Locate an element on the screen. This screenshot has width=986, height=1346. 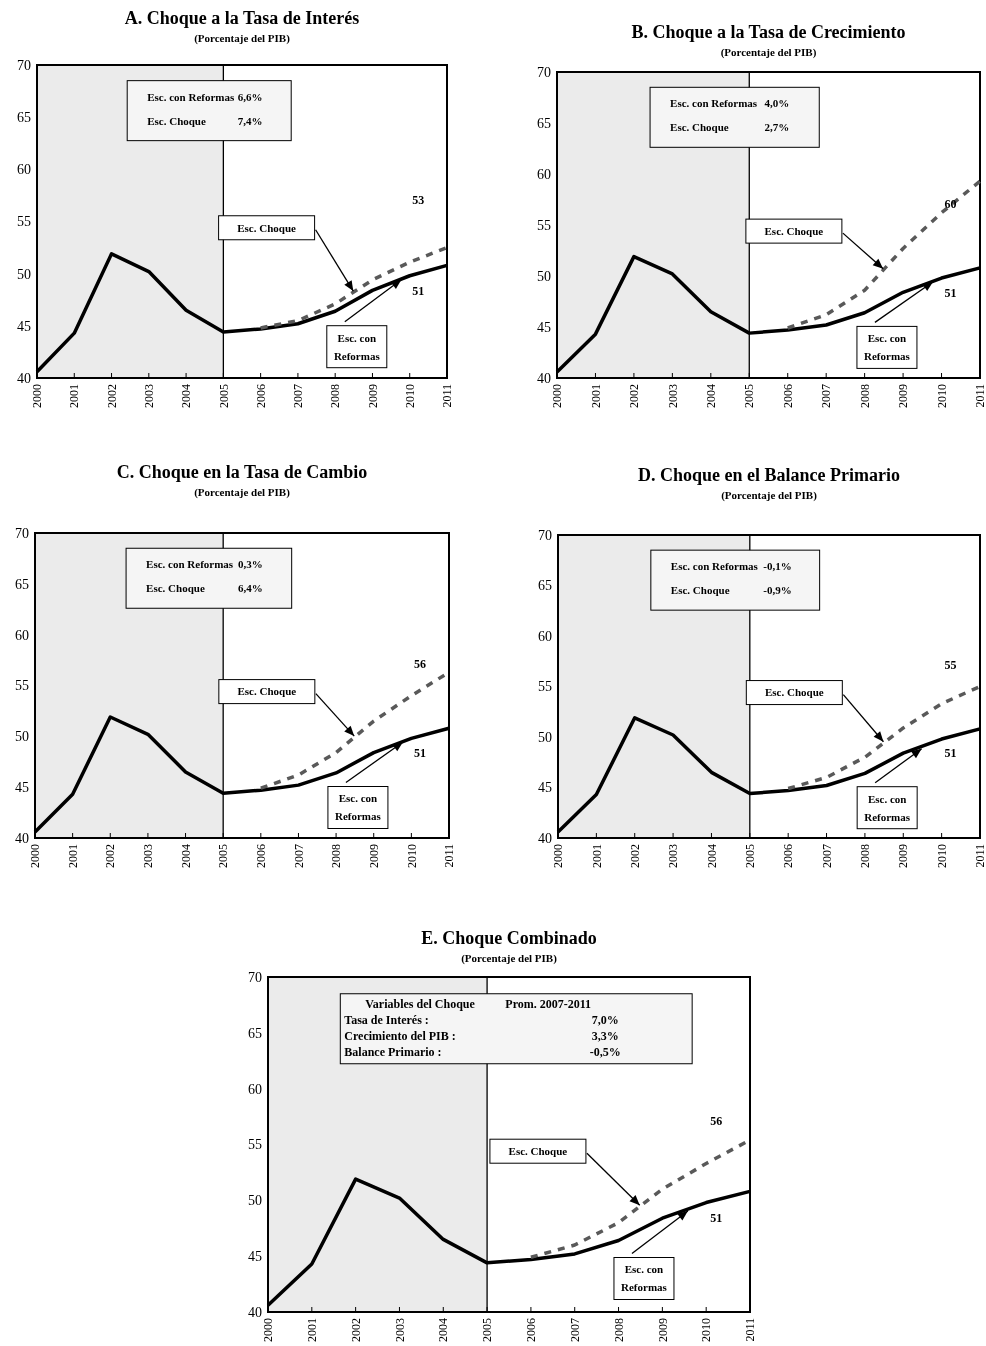
x-tick-label: 2005 is located at coordinates (749, 396).